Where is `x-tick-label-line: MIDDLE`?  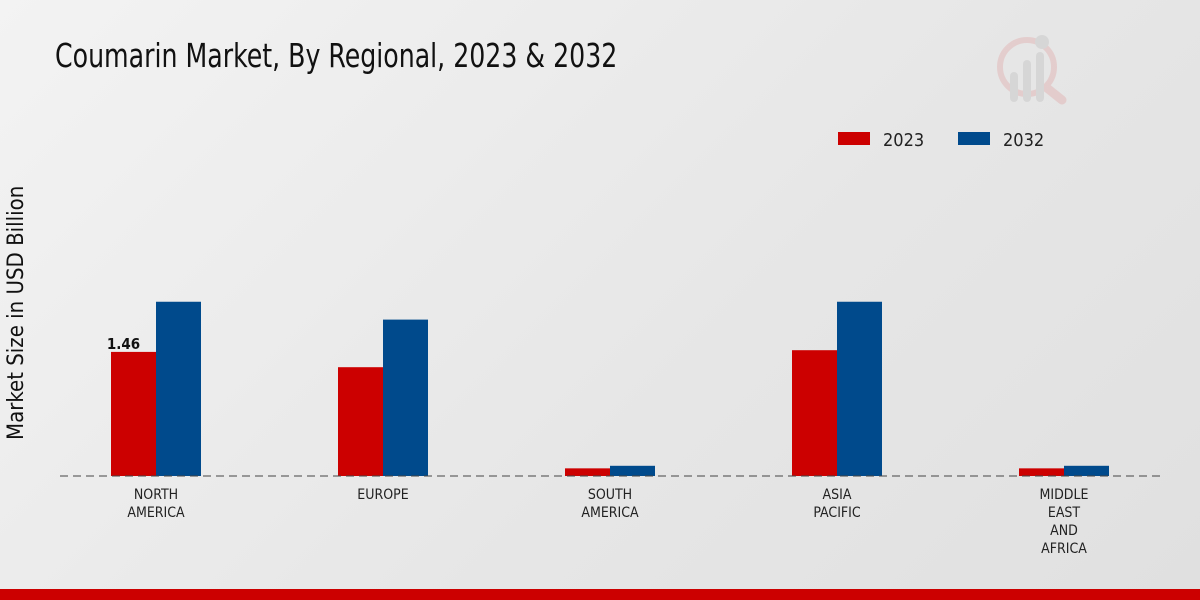 x-tick-label-line: MIDDLE is located at coordinates (1064, 495).